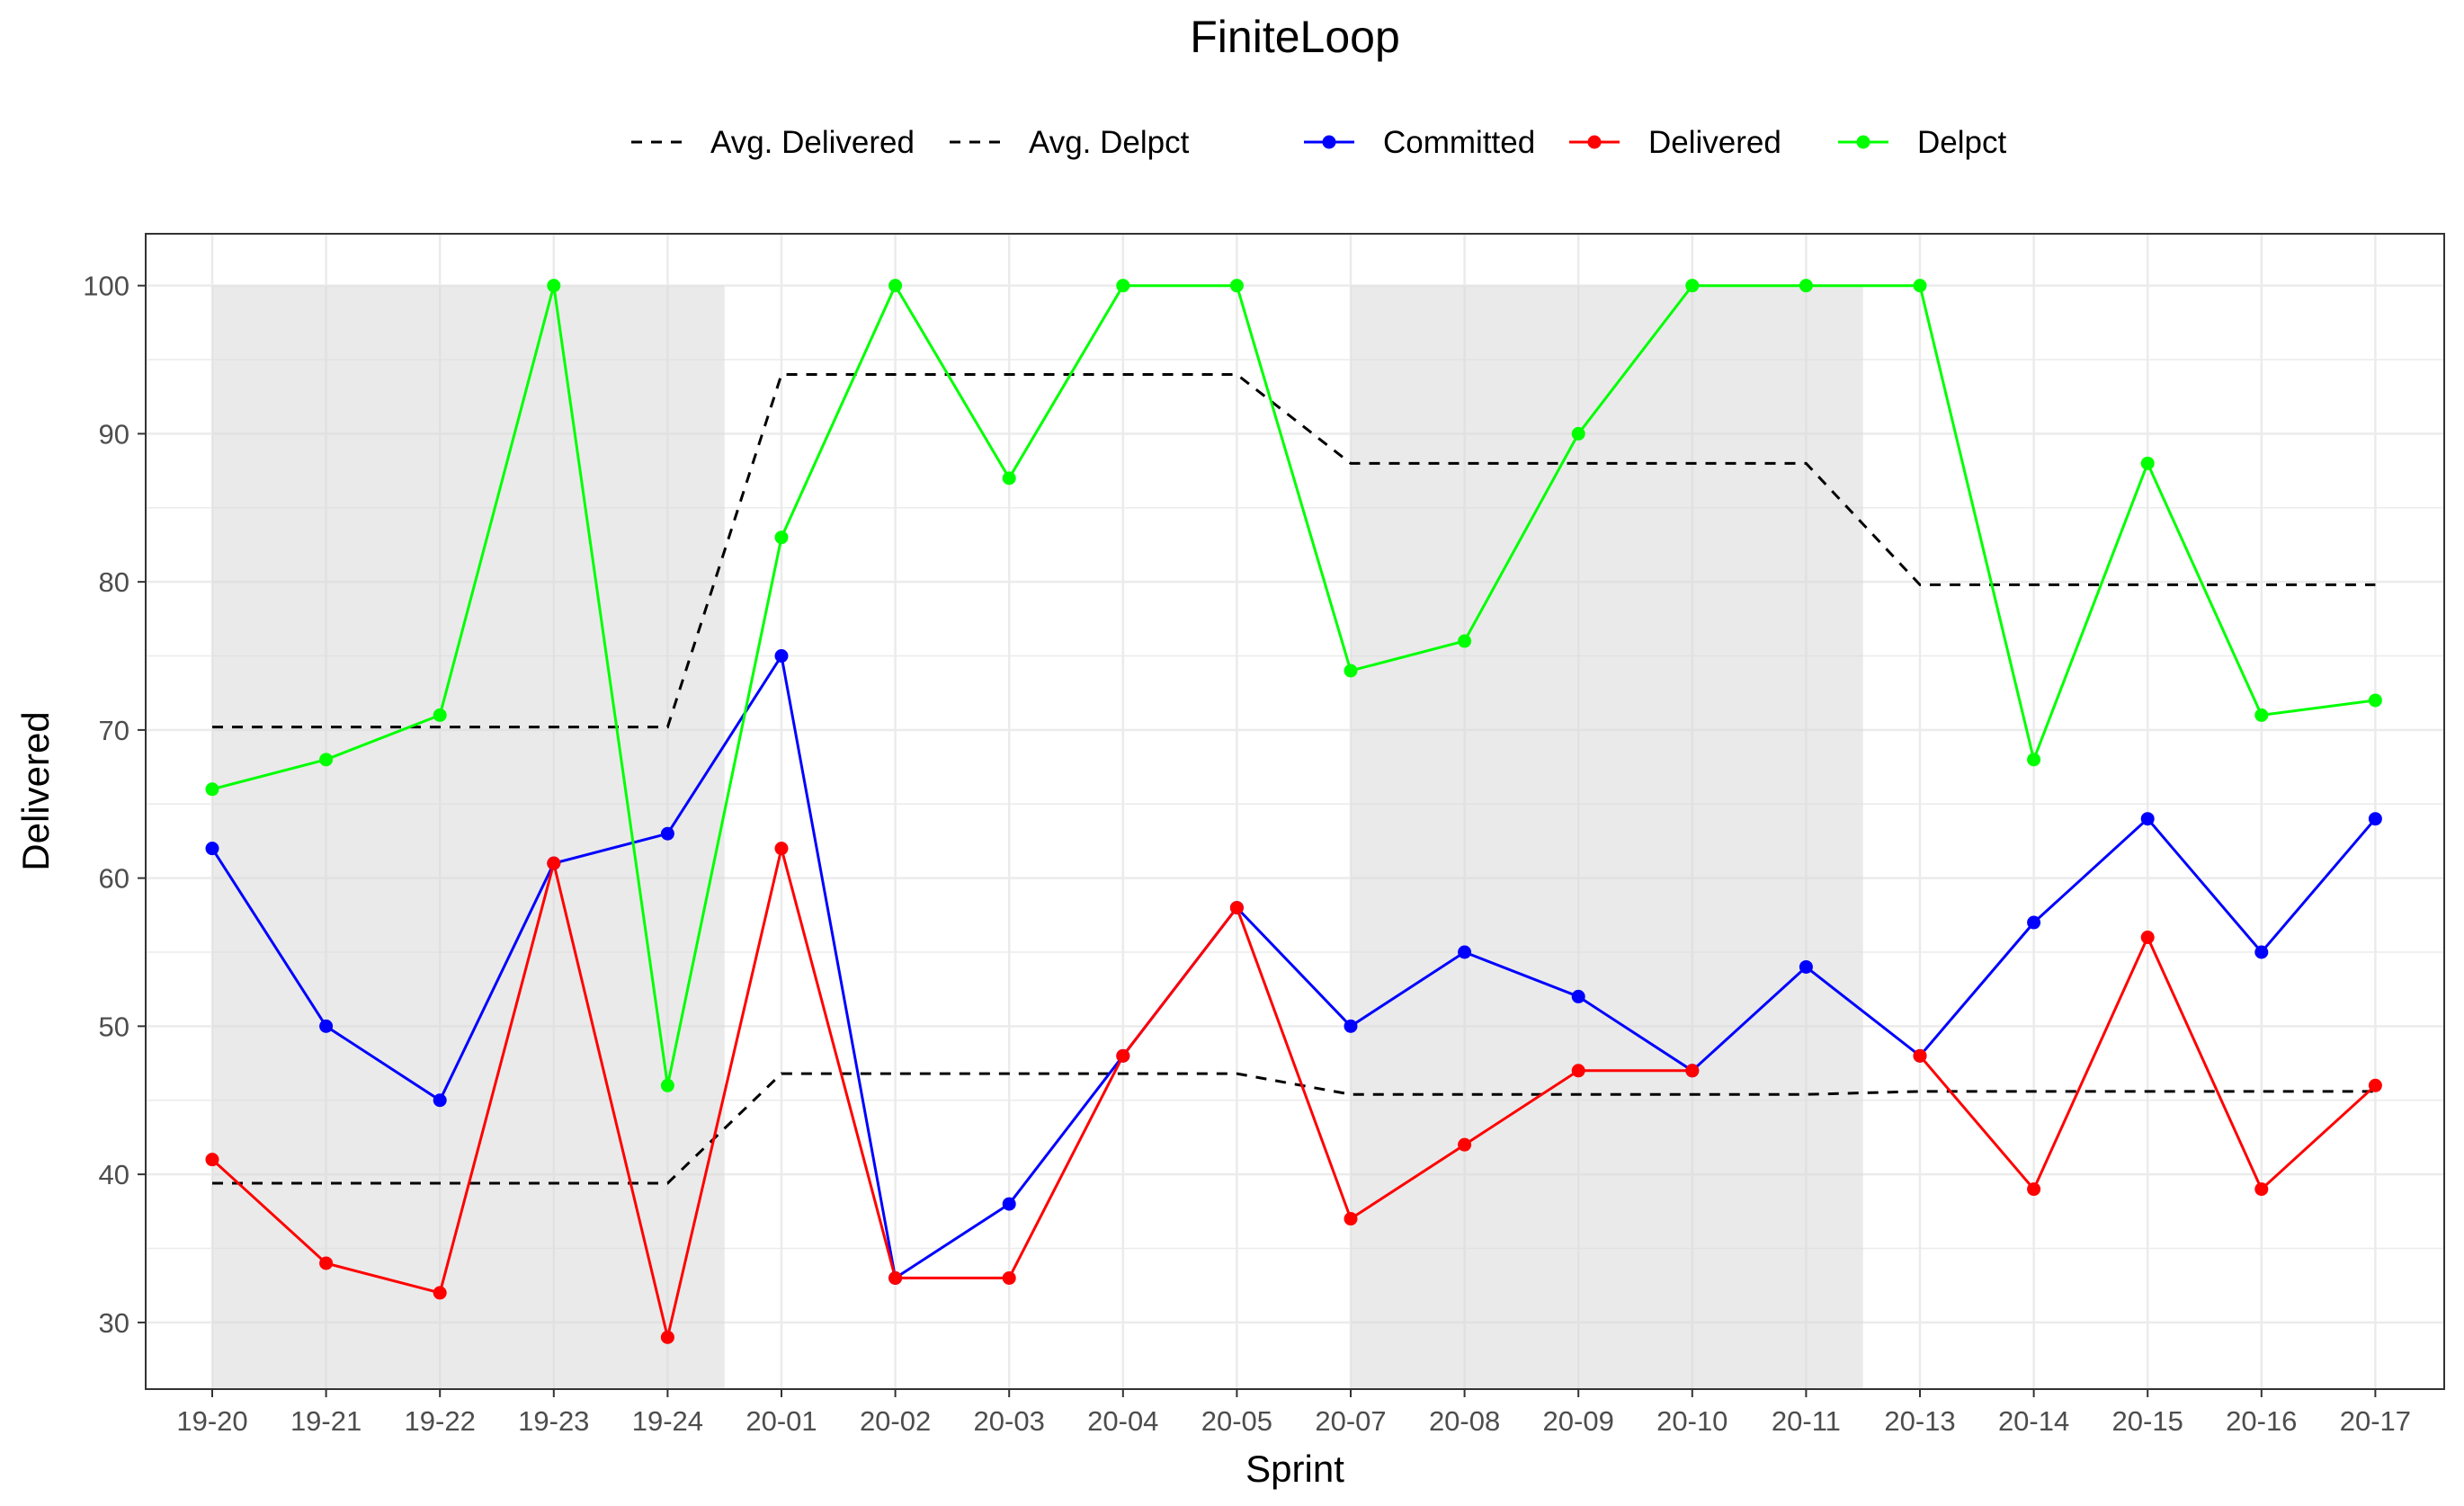 This screenshot has width=2464, height=1506. I want to click on x-tick-label: 20-04, so click(1122, 1421).